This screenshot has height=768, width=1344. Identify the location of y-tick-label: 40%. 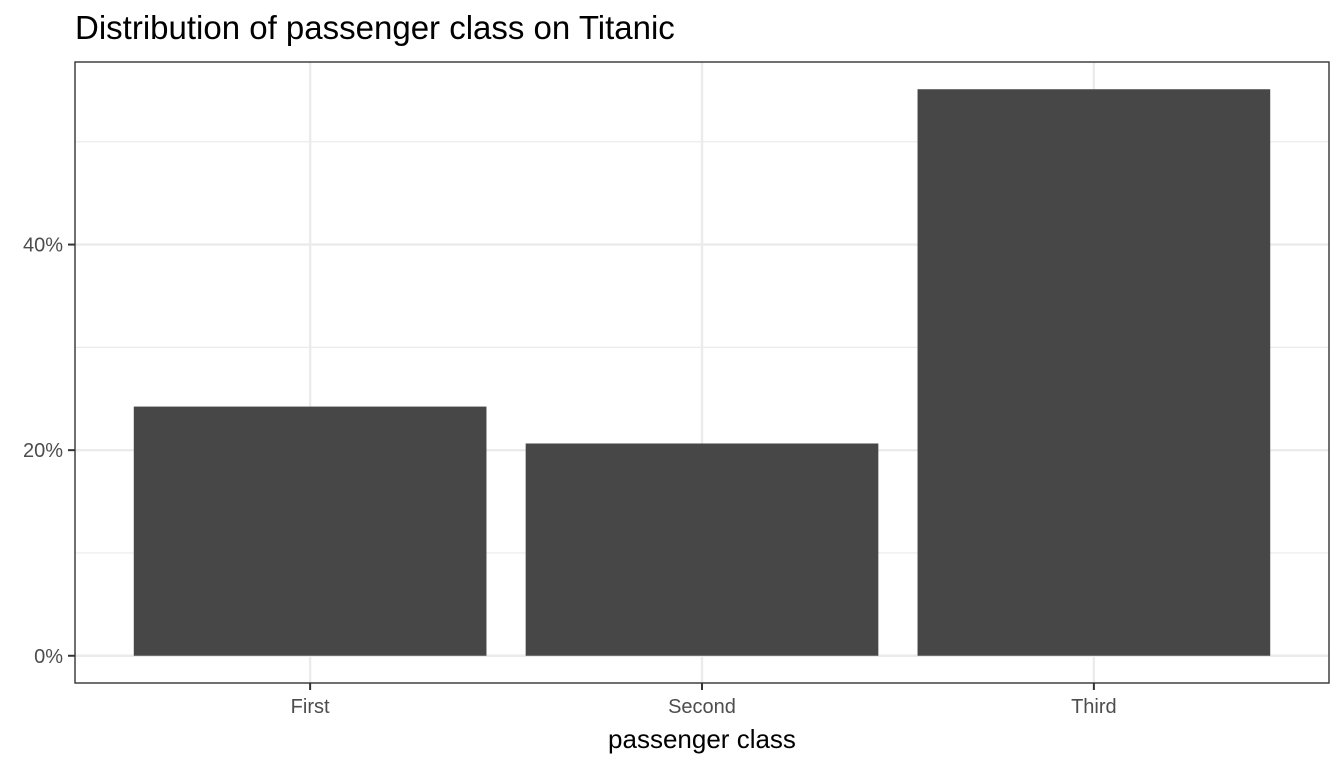
(43, 246).